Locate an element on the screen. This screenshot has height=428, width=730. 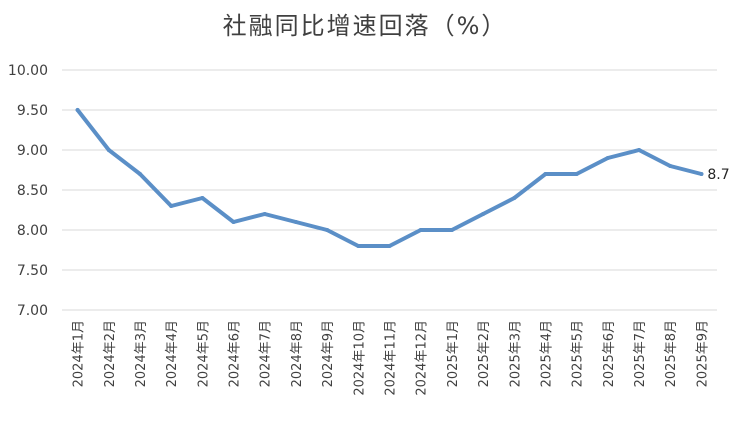
x-tick-label: 2024年11月 is located at coordinates (391, 358).